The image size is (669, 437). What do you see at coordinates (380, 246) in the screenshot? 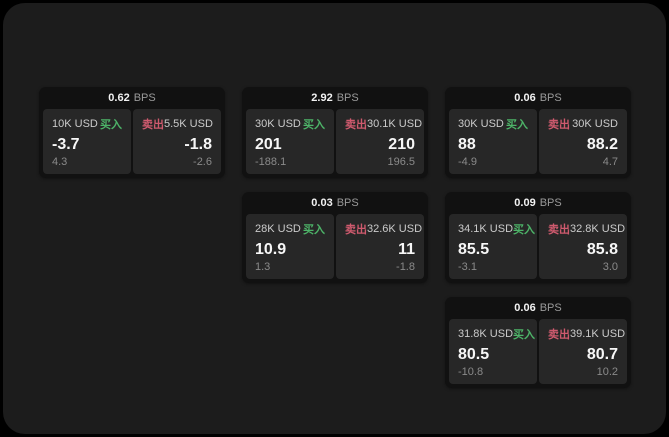
I see `sell-tile: 卖出 32.6K USD 11 -1.8` at bounding box center [380, 246].